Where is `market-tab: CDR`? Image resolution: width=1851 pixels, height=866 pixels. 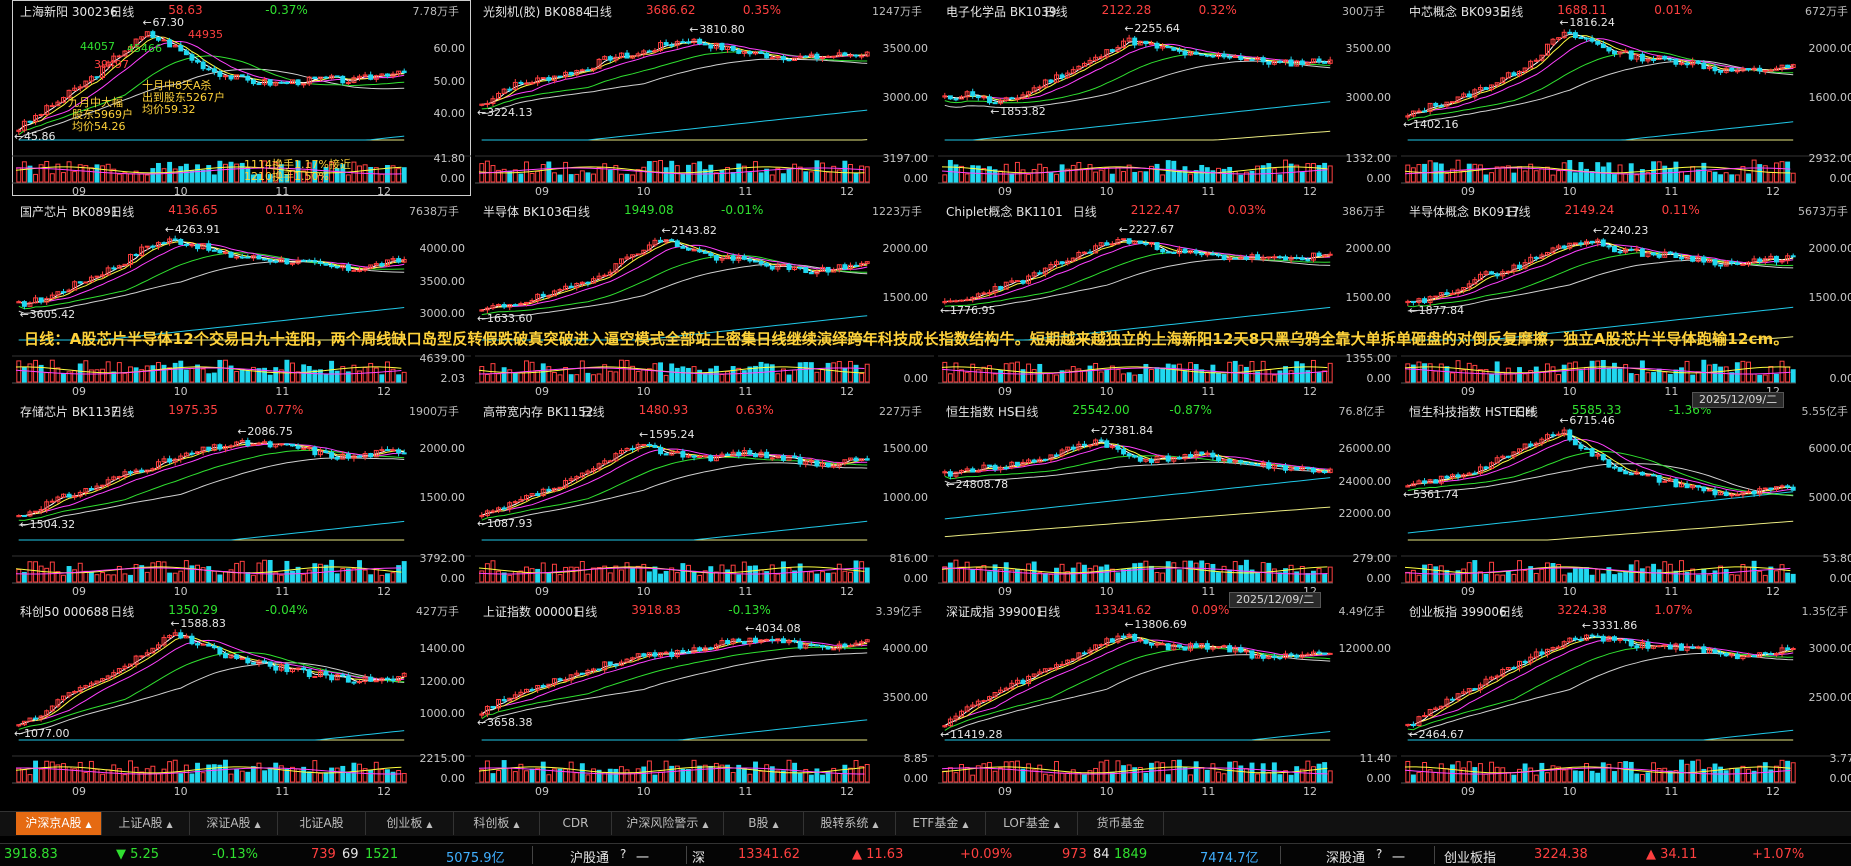
market-tab: CDR is located at coordinates (576, 823).